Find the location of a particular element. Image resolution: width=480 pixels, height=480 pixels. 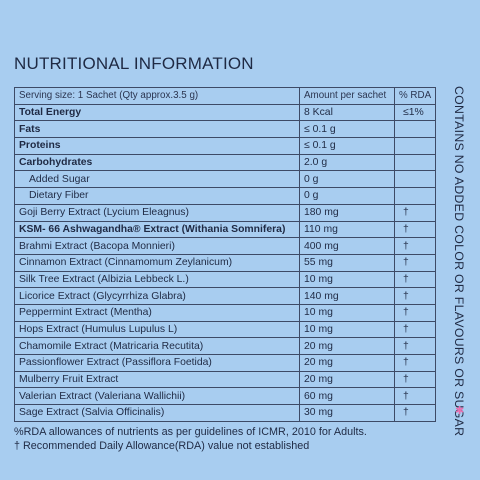

nutrient-name: Dietary Fiber is located at coordinates (157, 196).